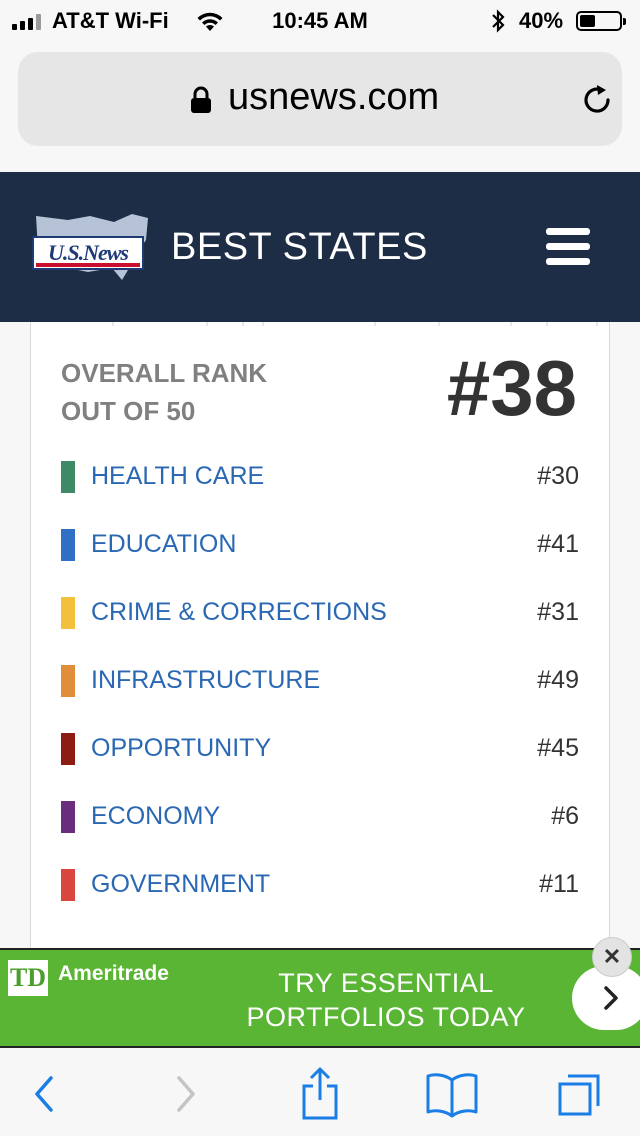 Image resolution: width=640 pixels, height=1136 pixels. What do you see at coordinates (299, 247) in the screenshot?
I see `site-title: BEST STATES` at bounding box center [299, 247].